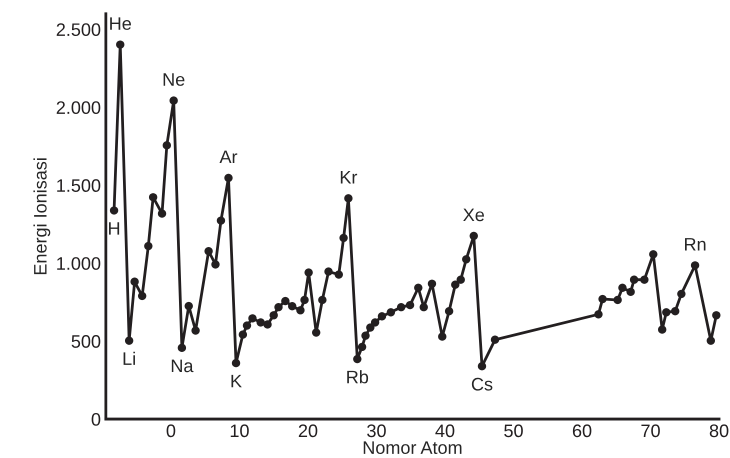 The height and width of the screenshot is (458, 730). Describe the element at coordinates (78, 263) in the screenshot. I see `y-tick-label: 1.000` at that location.